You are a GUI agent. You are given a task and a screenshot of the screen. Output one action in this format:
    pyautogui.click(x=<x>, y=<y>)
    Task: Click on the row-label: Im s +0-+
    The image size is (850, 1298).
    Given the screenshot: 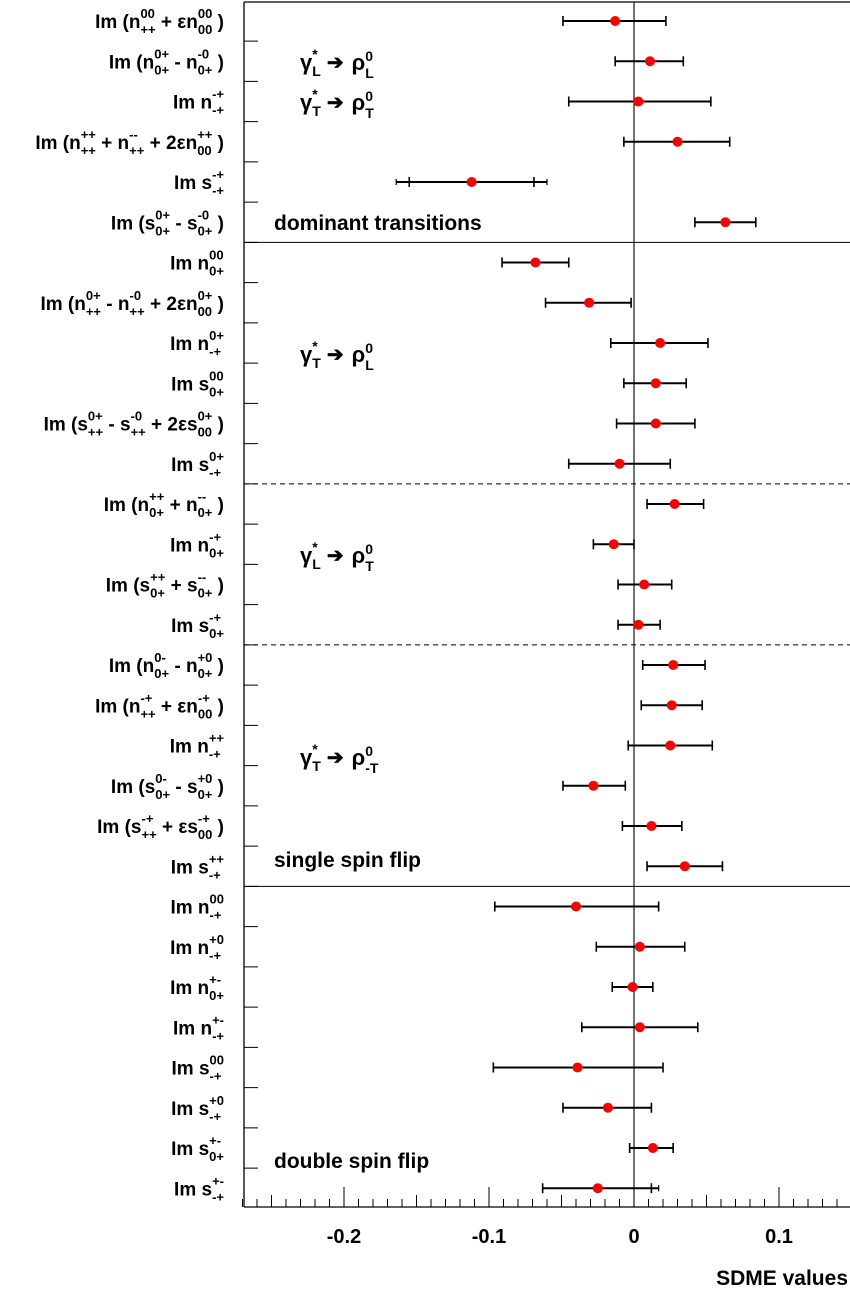 What is the action you would take?
    pyautogui.click(x=197, y=1108)
    